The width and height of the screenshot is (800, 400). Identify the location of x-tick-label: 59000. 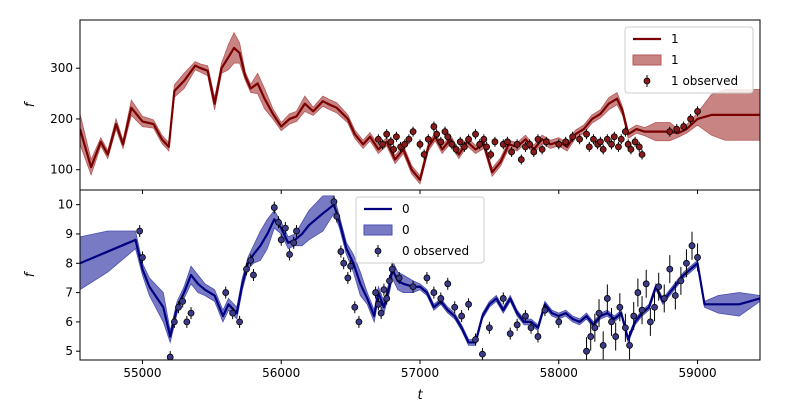
(697, 373).